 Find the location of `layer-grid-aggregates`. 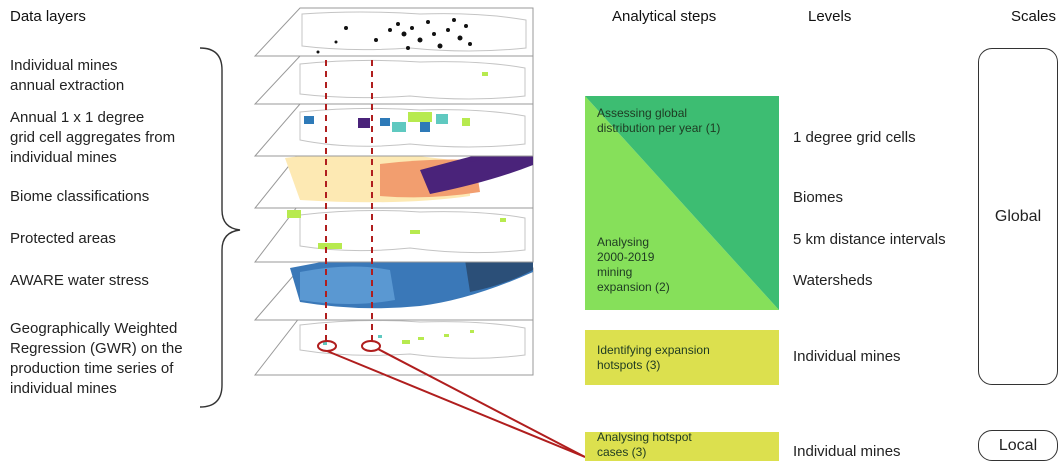

layer-grid-aggregates is located at coordinates (393, 130).